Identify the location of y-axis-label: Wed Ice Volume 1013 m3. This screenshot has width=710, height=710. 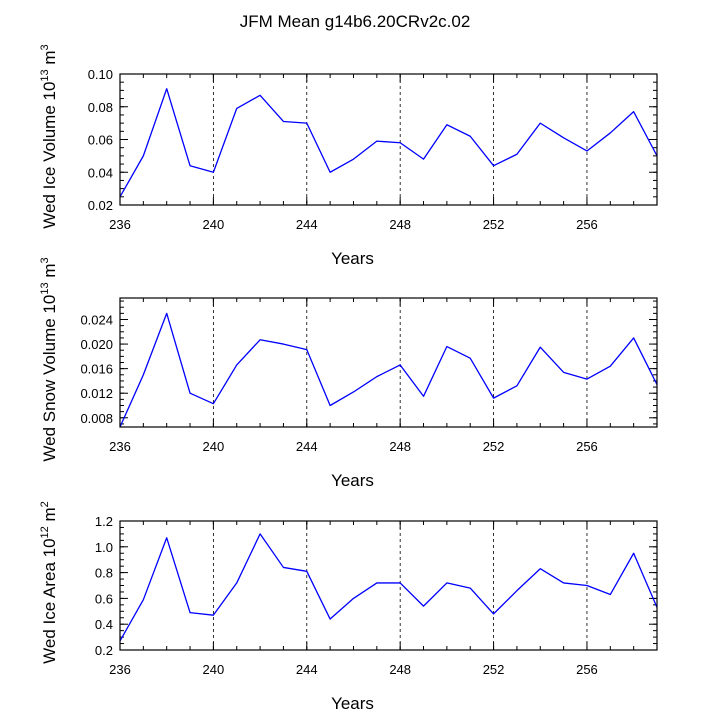
(49, 136).